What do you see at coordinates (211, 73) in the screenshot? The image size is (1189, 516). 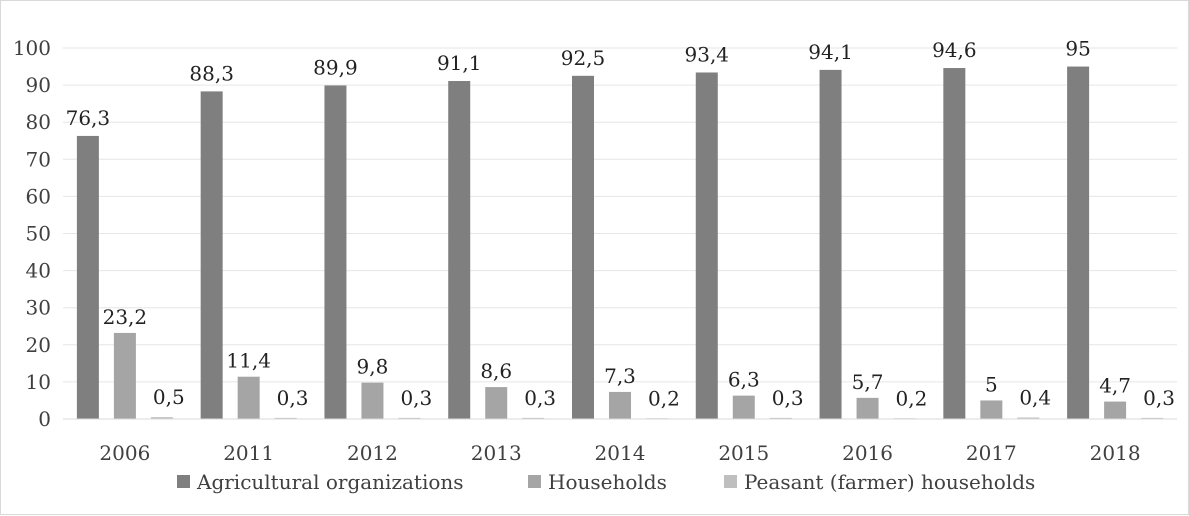 I see `data-label: 88,3` at bounding box center [211, 73].